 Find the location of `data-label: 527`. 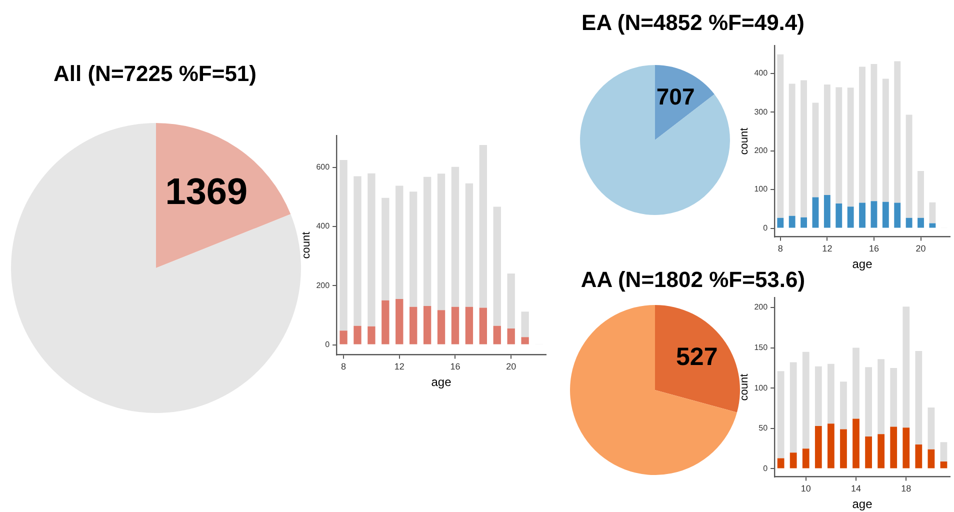

data-label: 527 is located at coordinates (697, 356).